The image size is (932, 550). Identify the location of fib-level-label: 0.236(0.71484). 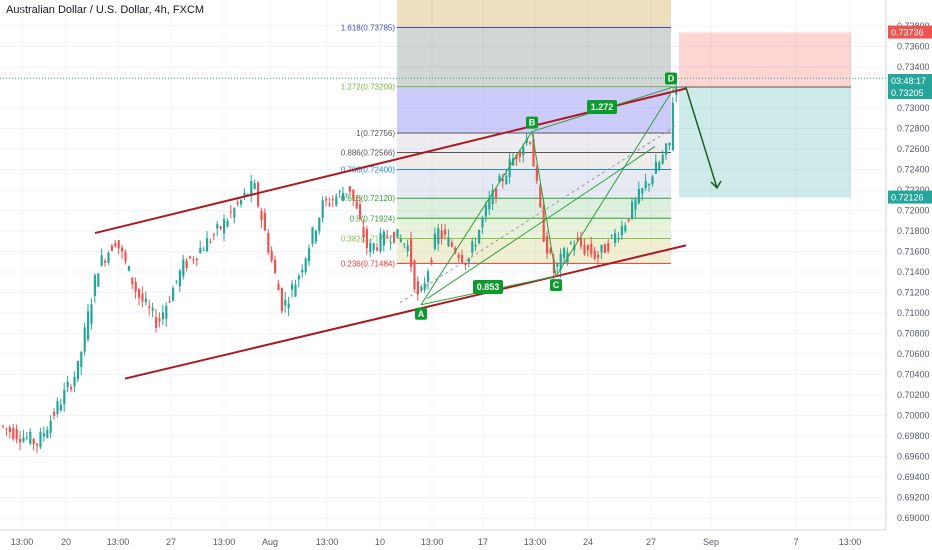
(368, 263).